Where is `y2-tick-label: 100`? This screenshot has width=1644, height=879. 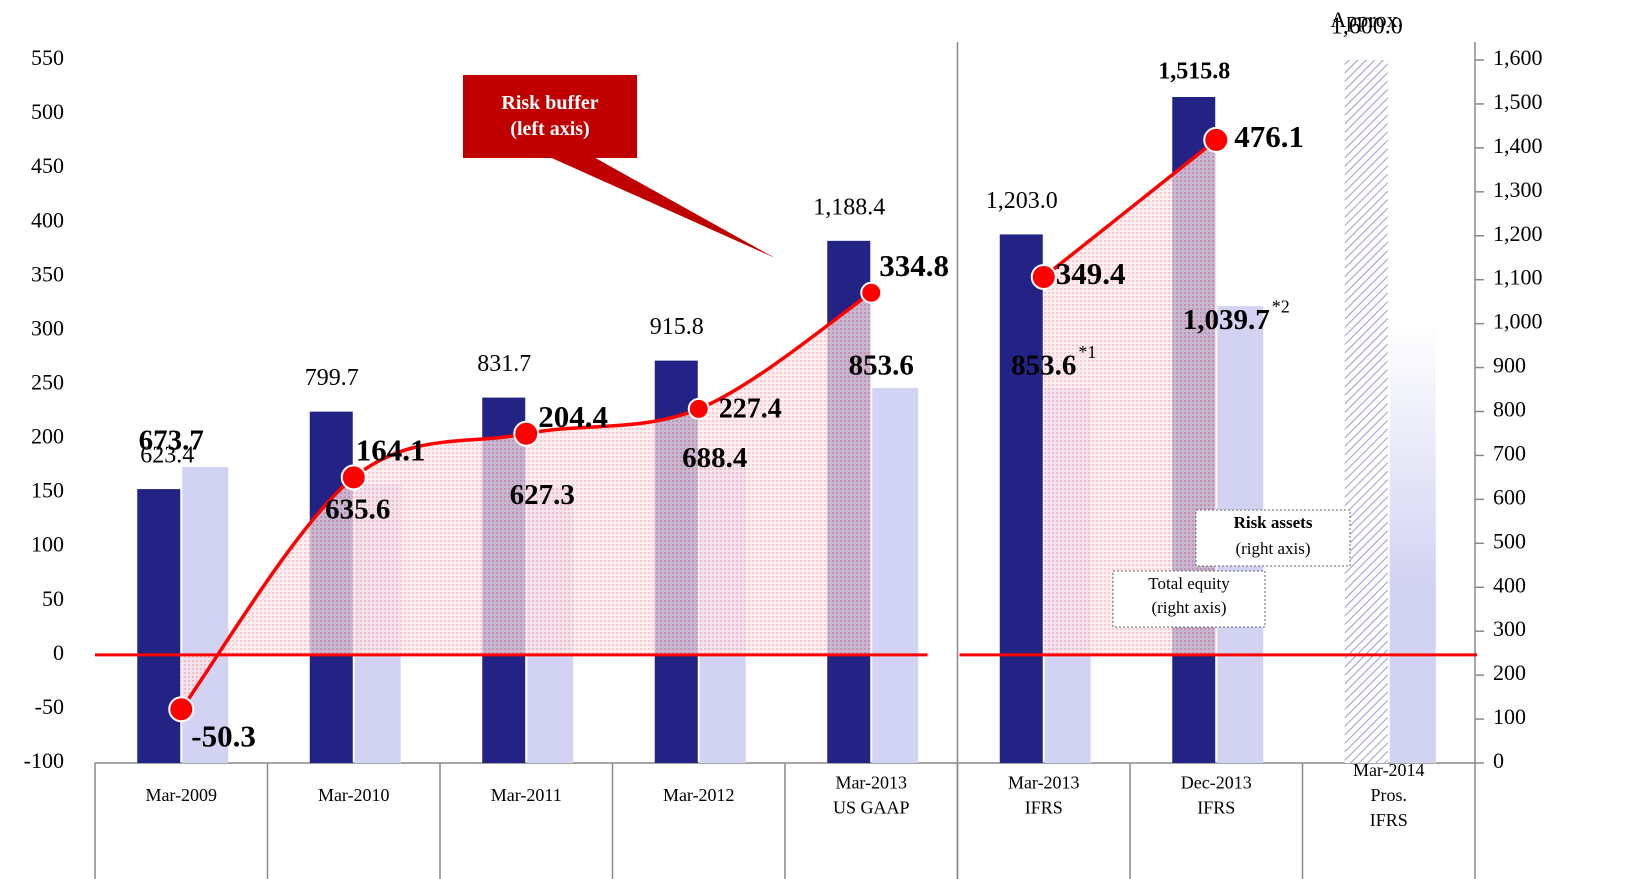
y2-tick-label: 100 is located at coordinates (1509, 716).